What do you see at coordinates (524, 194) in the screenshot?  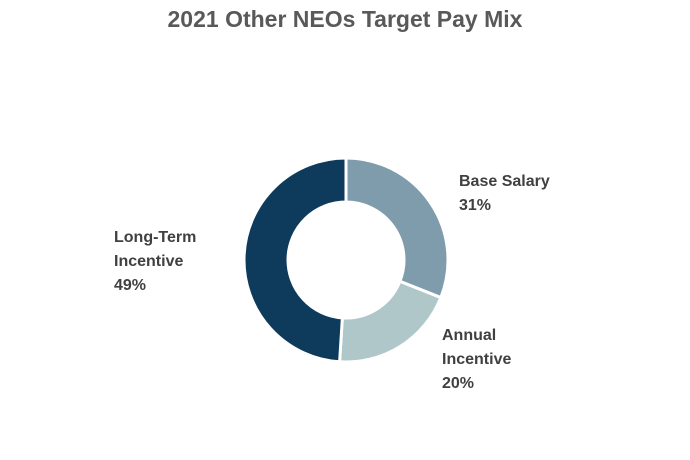 I see `slice-label: Base Salary 31%` at bounding box center [524, 194].